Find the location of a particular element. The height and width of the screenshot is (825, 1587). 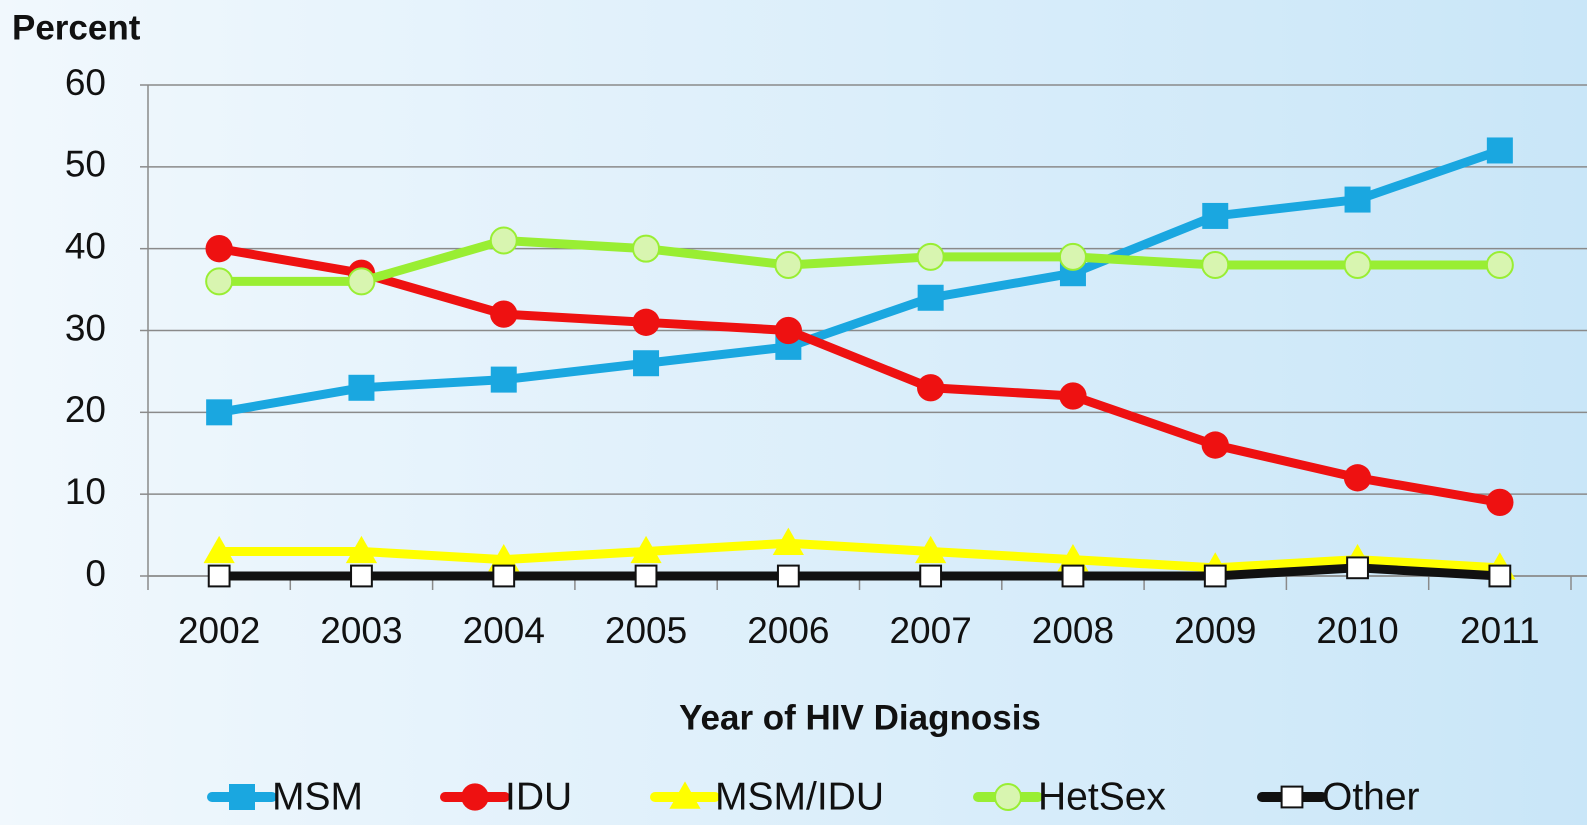

x-tick-label: 2002 is located at coordinates (219, 630).